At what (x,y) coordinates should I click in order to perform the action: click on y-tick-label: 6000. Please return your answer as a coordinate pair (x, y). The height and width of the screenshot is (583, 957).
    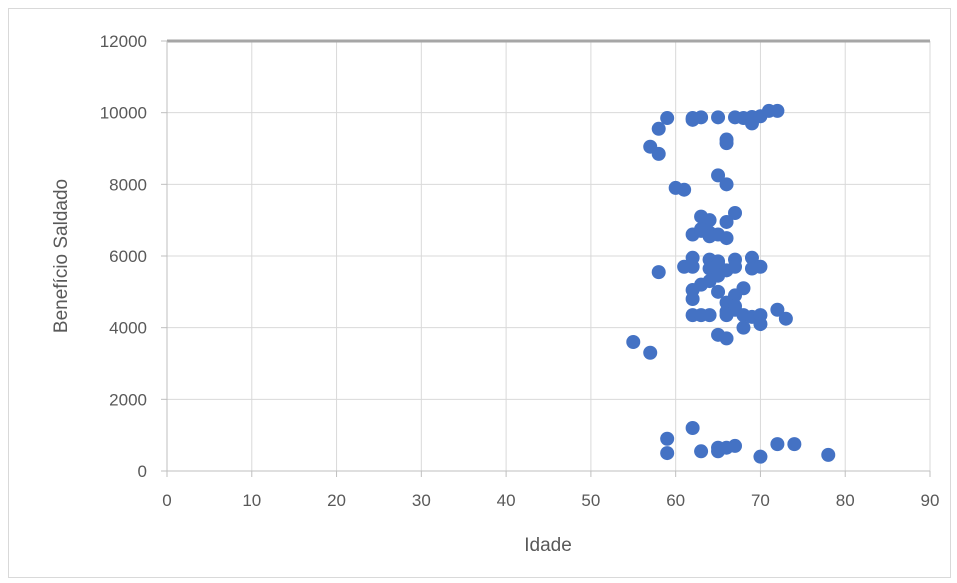
    Looking at the image, I should click on (128, 256).